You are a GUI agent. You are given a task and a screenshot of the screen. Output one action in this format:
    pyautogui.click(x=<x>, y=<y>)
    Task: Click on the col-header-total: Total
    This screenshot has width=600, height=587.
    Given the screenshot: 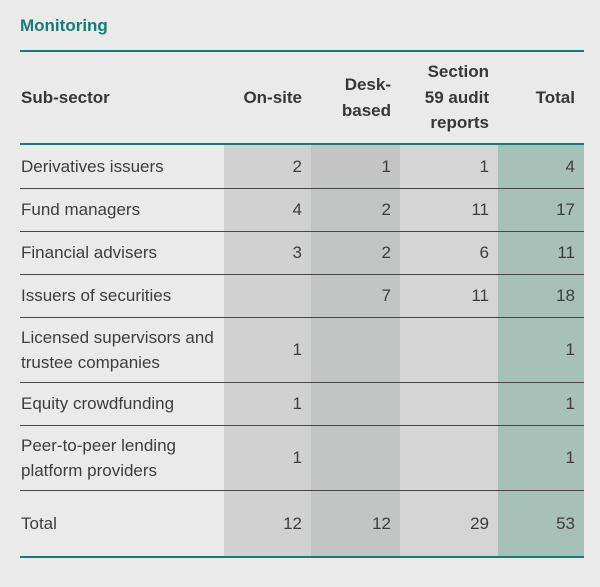 What is the action you would take?
    pyautogui.click(x=555, y=97)
    